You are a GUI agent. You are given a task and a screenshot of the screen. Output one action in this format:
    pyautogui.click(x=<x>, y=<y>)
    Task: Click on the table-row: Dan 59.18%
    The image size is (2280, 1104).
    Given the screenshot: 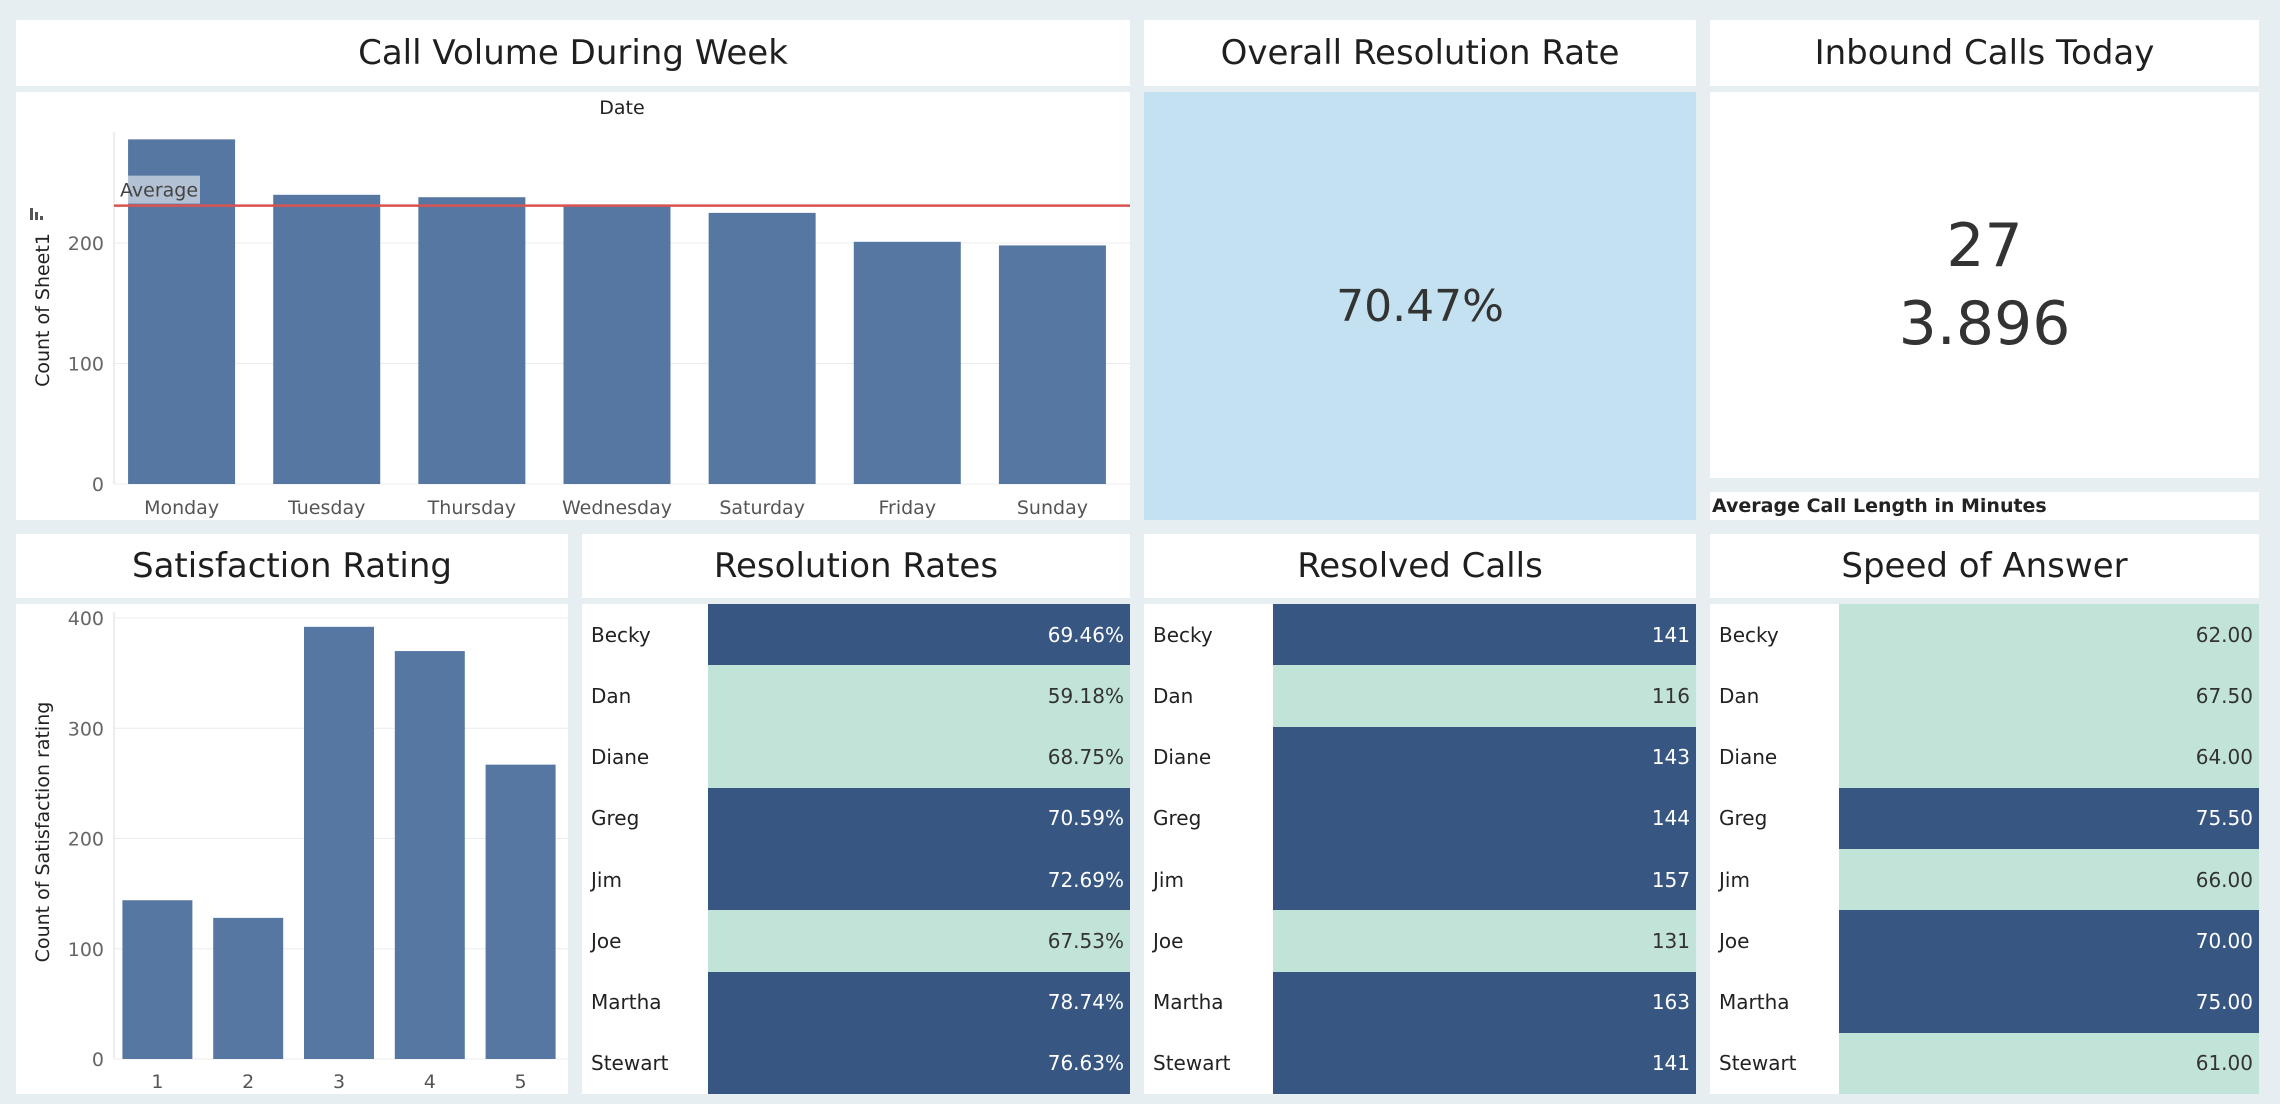 What is the action you would take?
    pyautogui.click(x=856, y=696)
    